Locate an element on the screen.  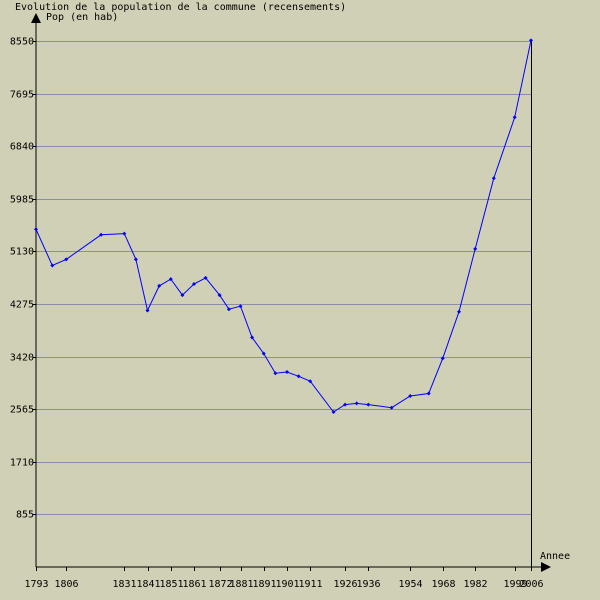
x-tick-label: 1806 is located at coordinates (66, 584).